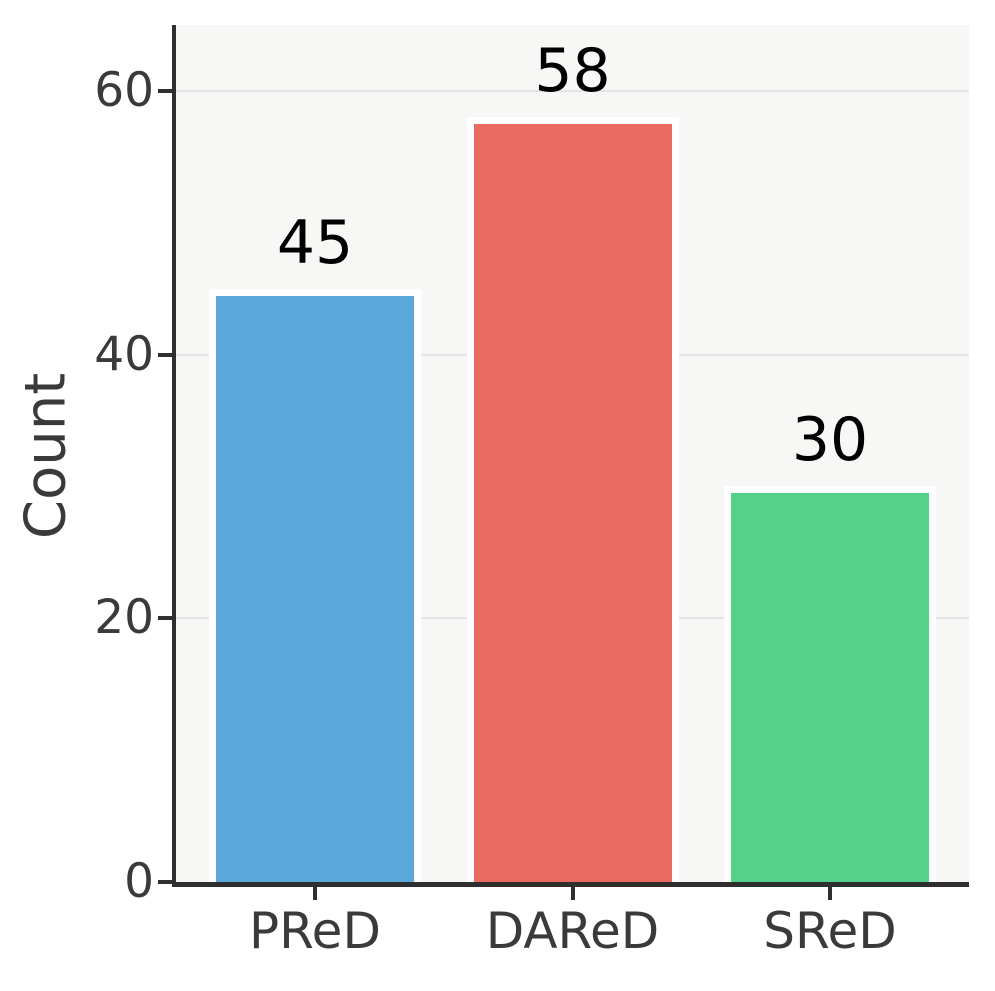 The height and width of the screenshot is (991, 995). Describe the element at coordinates (830, 931) in the screenshot. I see `x-tick-label-sred: SReD` at that location.